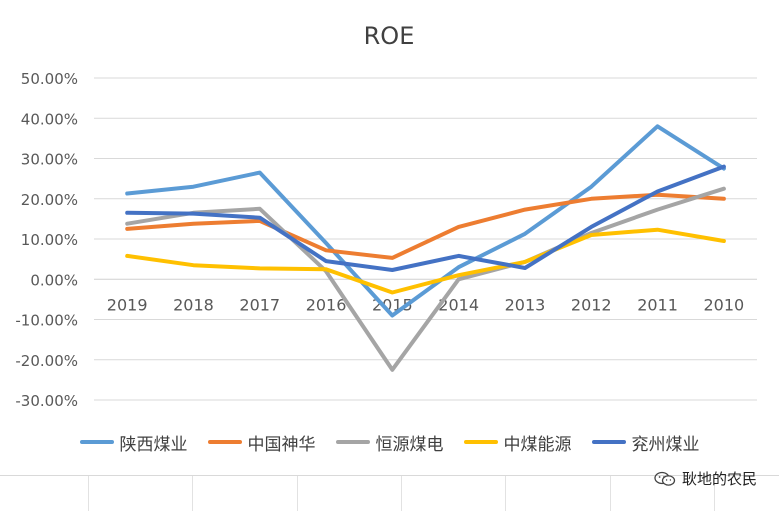  Describe the element at coordinates (657, 304) in the screenshot. I see `x-tick-label: 2011` at that location.